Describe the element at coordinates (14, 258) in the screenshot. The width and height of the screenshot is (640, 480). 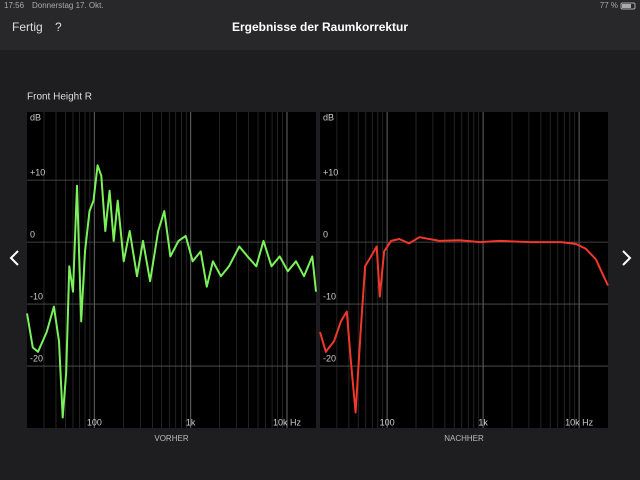
I see `prev-arrow` at that location.